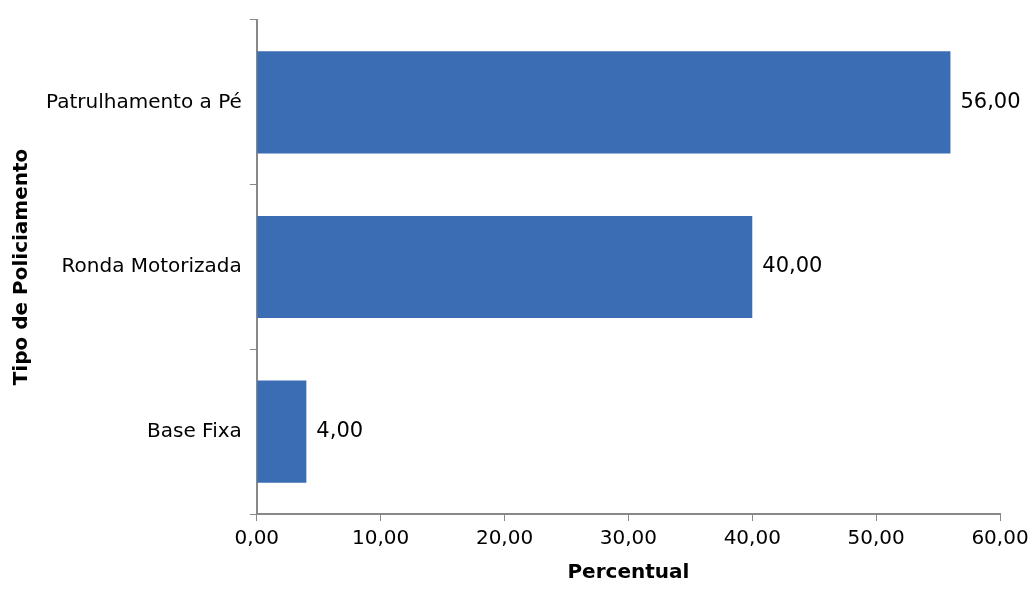 The image size is (1036, 593). What do you see at coordinates (628, 571) in the screenshot?
I see `x-axis-title: Percentual` at bounding box center [628, 571].